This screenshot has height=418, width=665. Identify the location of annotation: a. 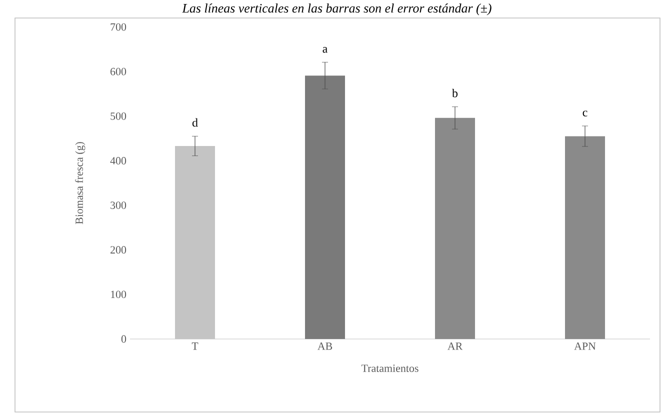
(325, 49).